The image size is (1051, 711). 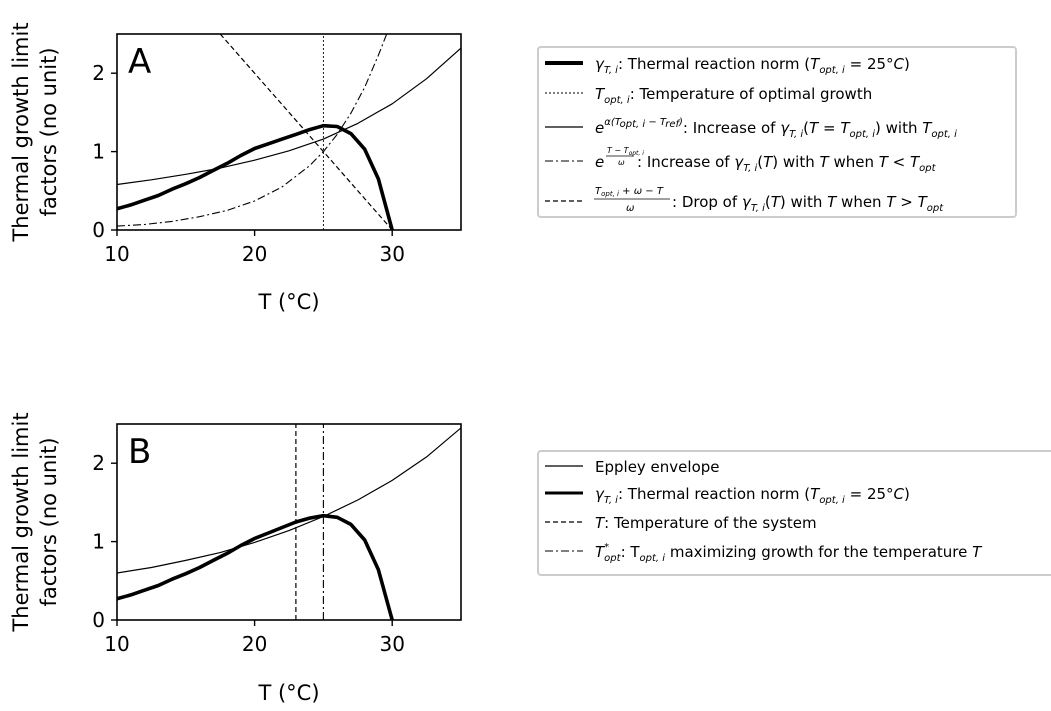 I want to click on panel-a-plot-area, so click(x=289, y=132).